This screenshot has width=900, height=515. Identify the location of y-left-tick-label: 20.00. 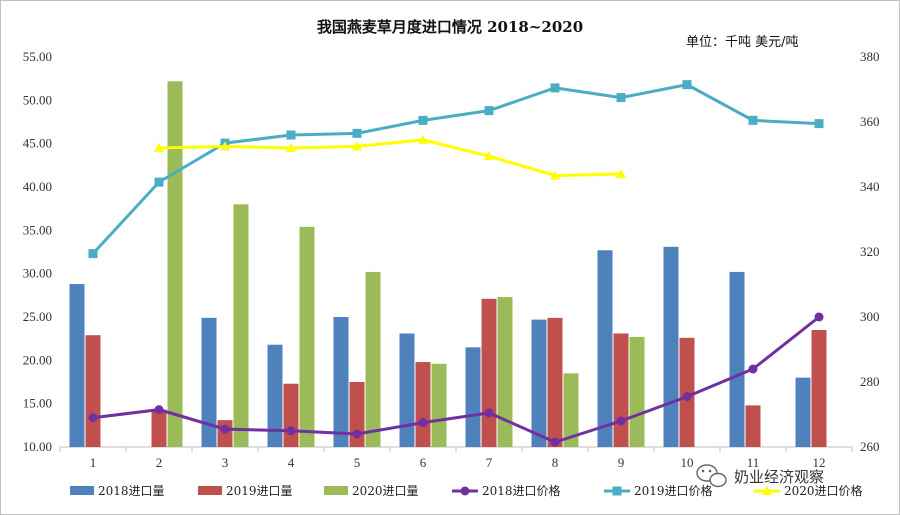
(37, 359).